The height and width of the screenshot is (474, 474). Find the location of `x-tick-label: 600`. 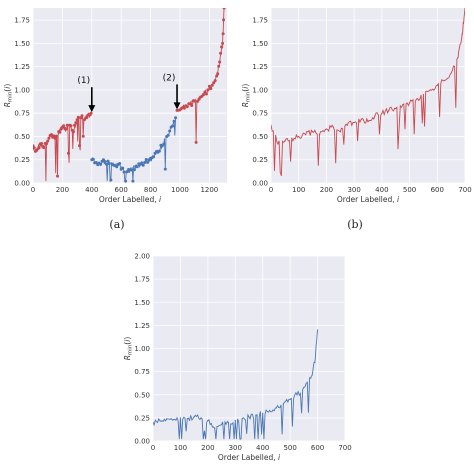

x-tick-label: 600 is located at coordinates (317, 448).